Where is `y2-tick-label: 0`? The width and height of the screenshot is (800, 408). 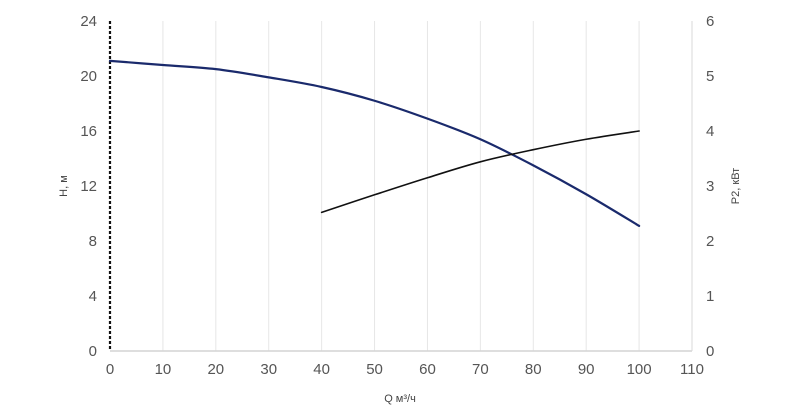 y2-tick-label: 0 is located at coordinates (710, 351).